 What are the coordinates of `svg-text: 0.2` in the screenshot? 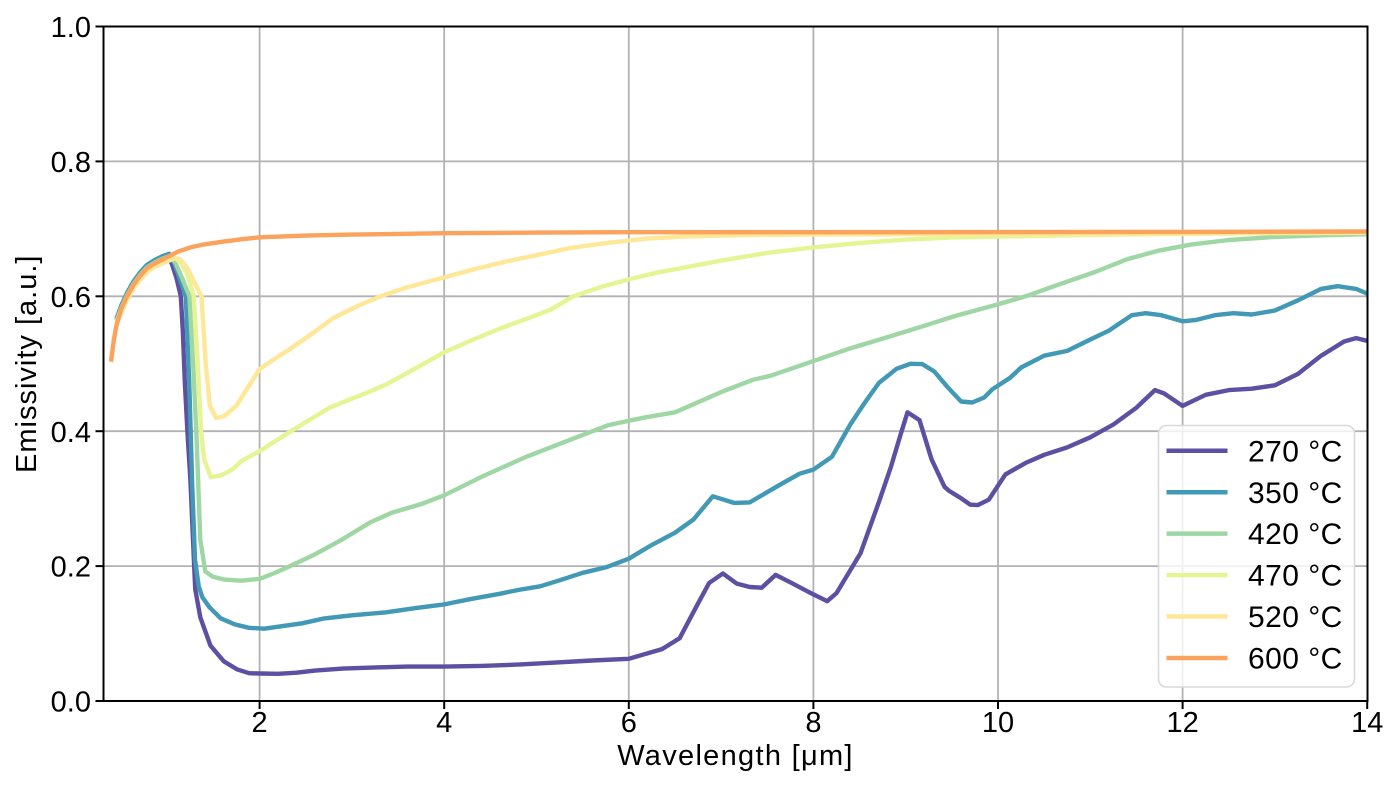 It's located at (71, 568).